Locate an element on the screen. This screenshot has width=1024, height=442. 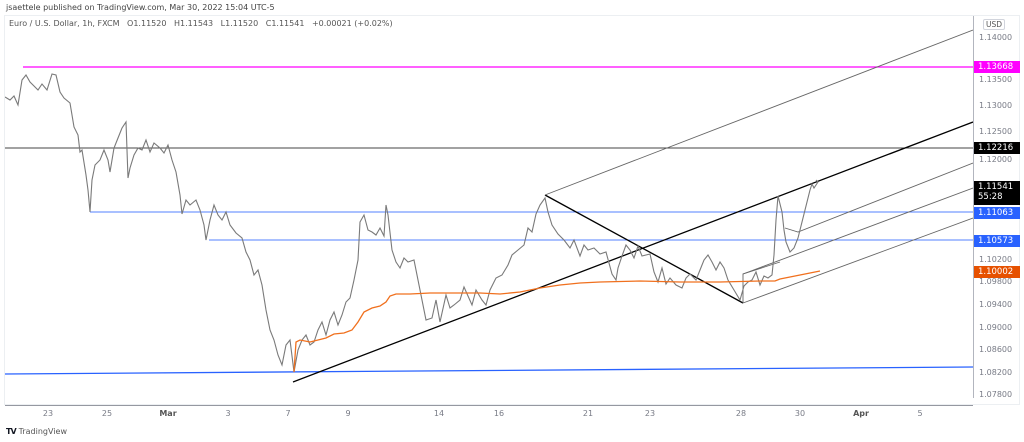
ohlc-close: C1.11541 is located at coordinates (285, 23).